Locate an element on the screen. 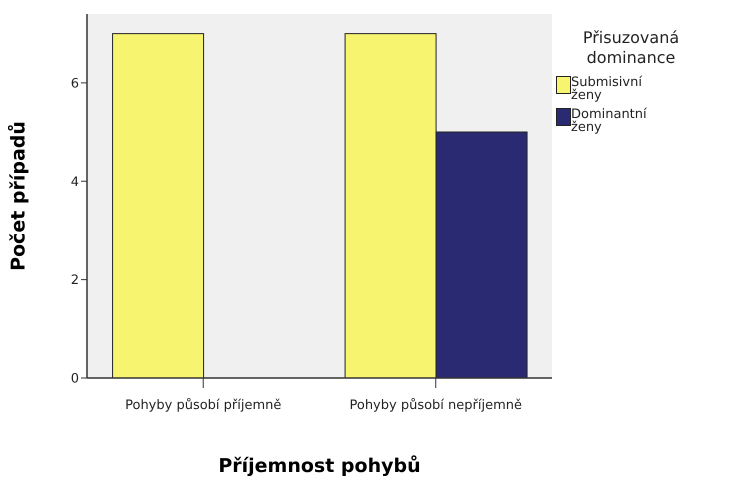 This screenshot has height=484, width=734. y-tick-label: 6 is located at coordinates (74, 84).